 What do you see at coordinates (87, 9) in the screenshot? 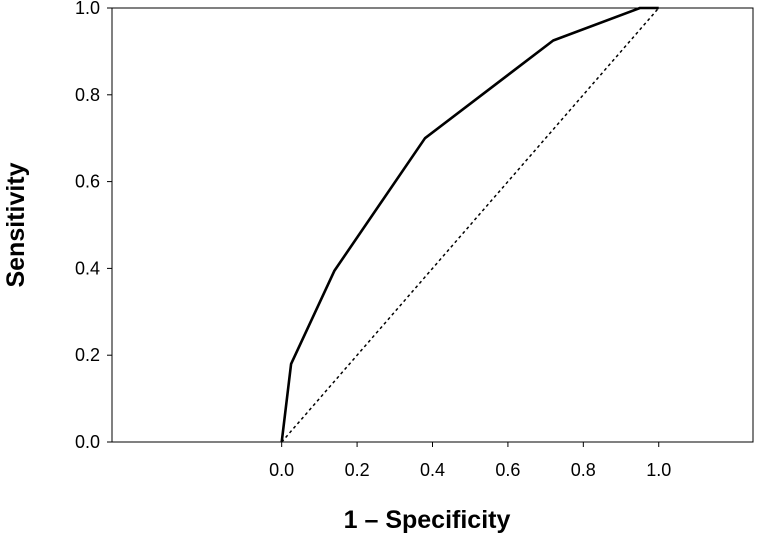
I see `y-tick-label: 1.0` at bounding box center [87, 9].